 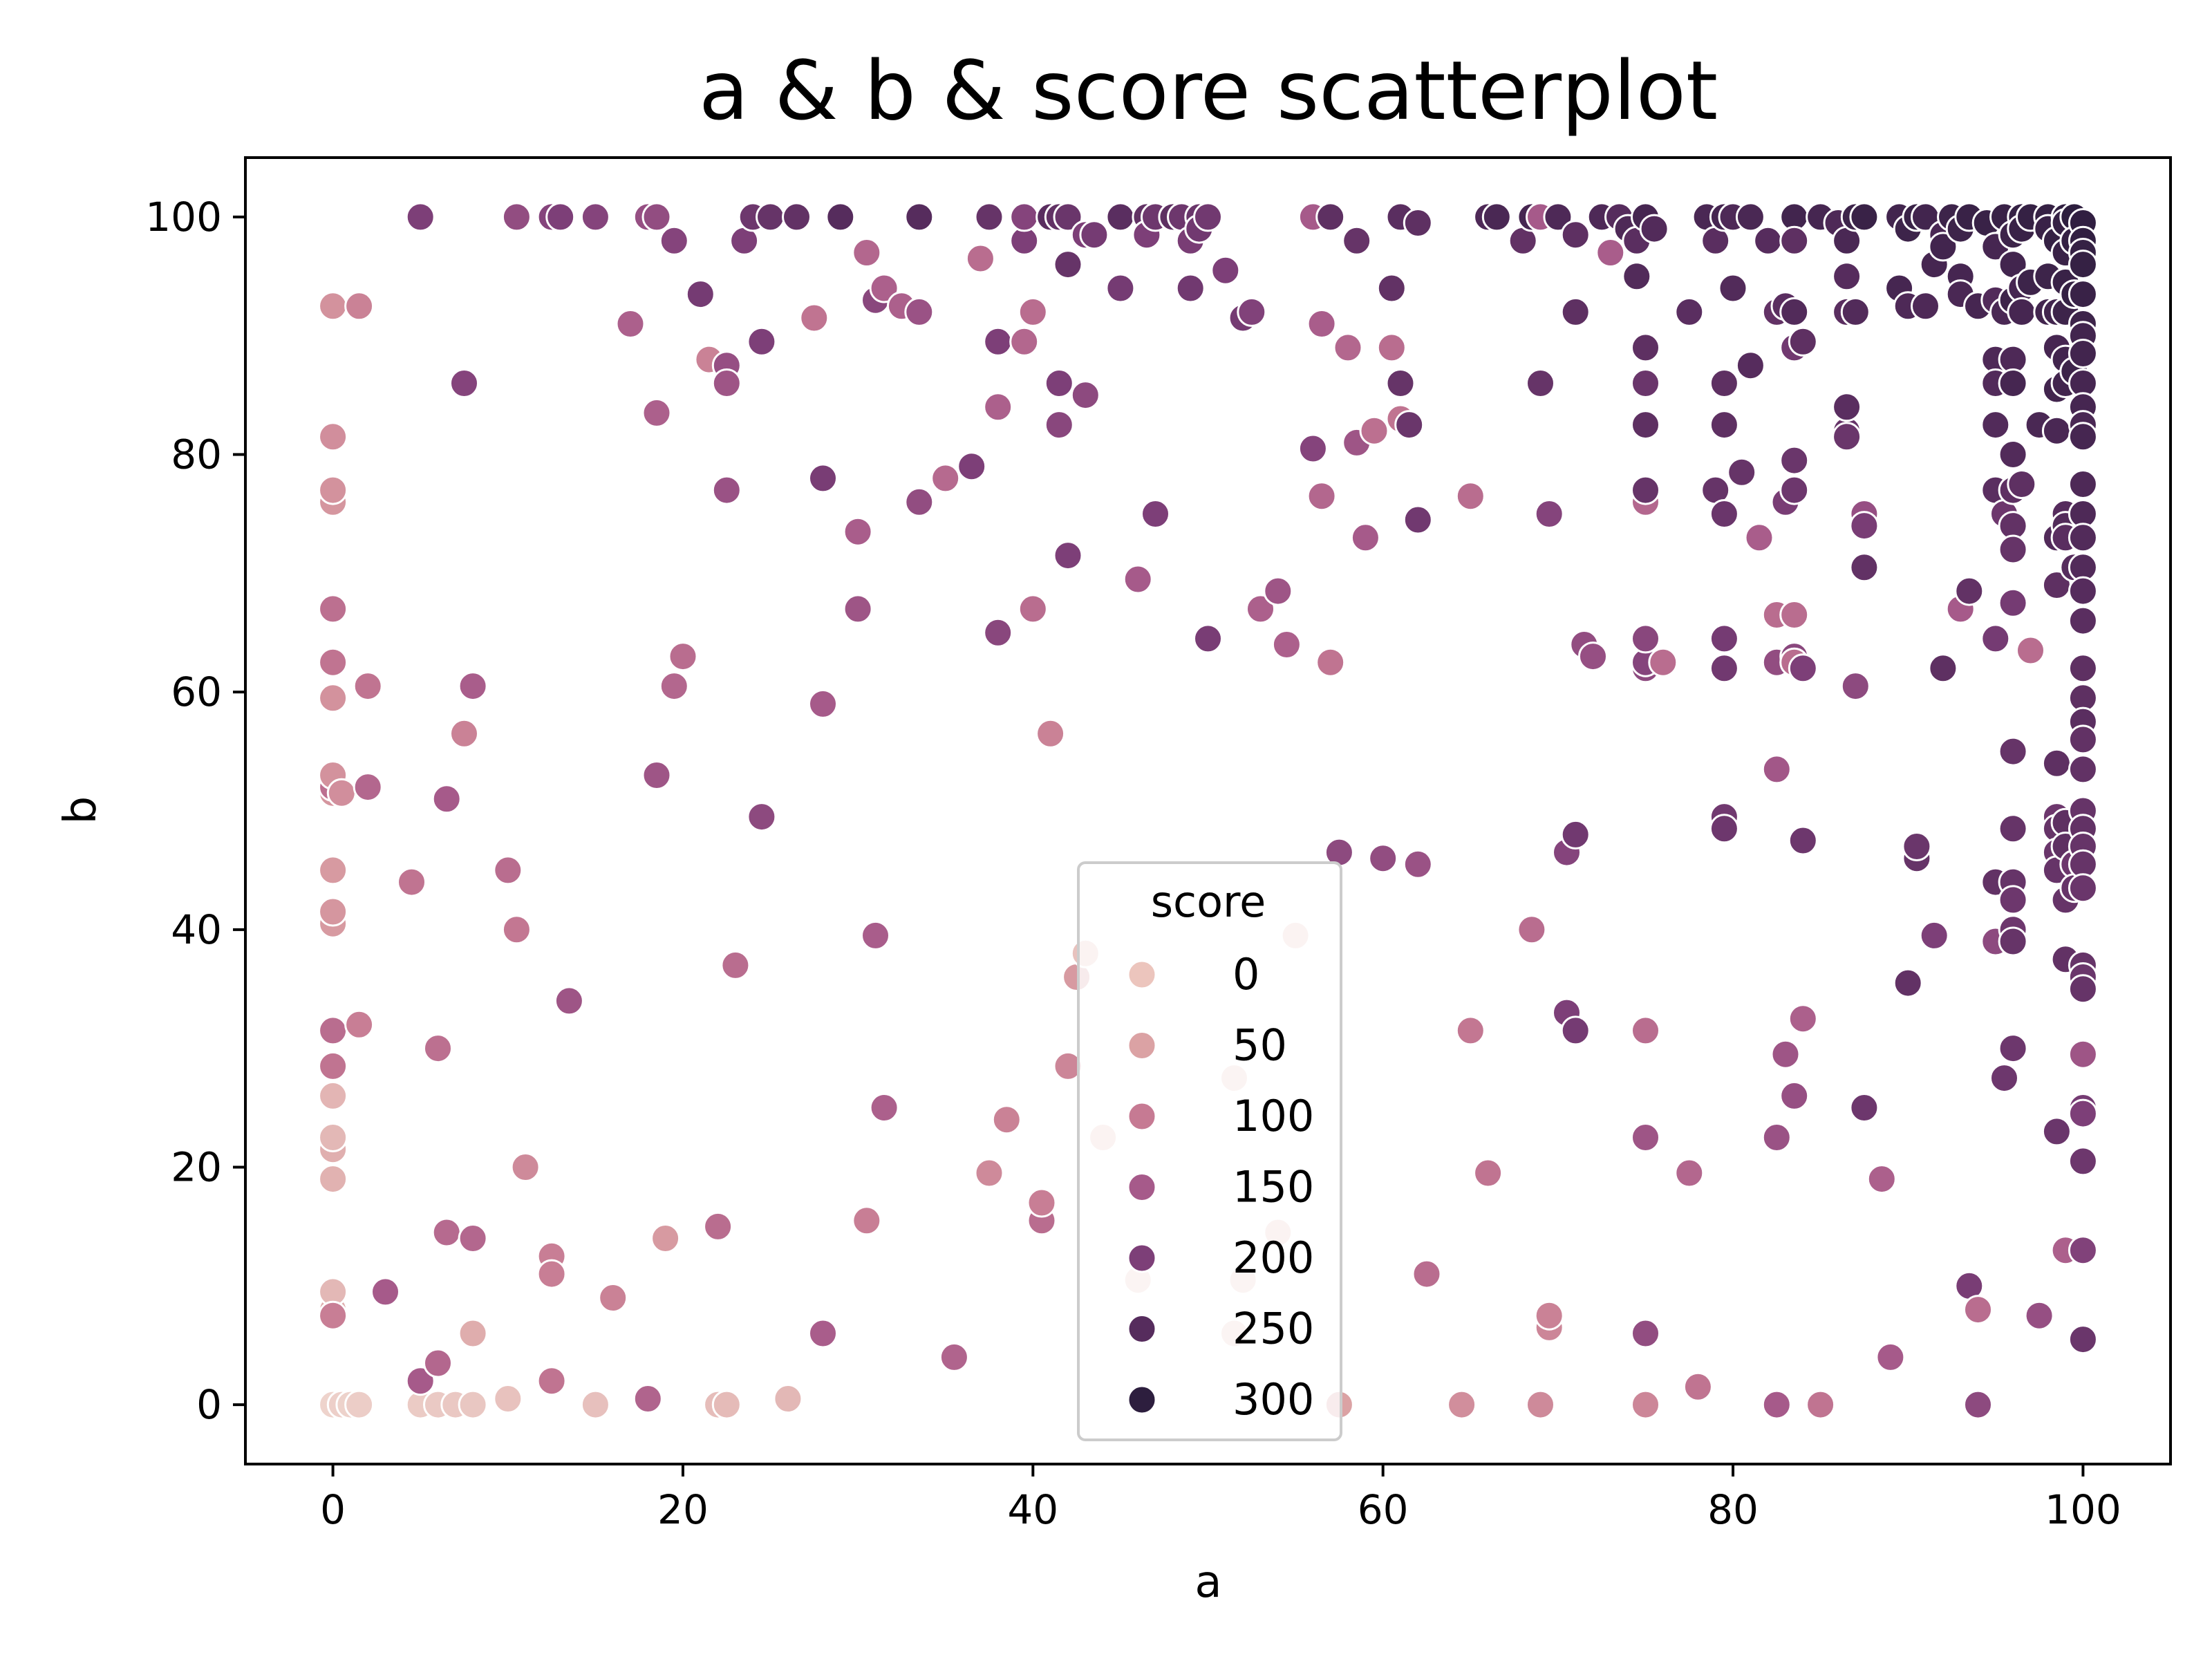 I want to click on x-tick-label: 0, so click(x=333, y=1509).